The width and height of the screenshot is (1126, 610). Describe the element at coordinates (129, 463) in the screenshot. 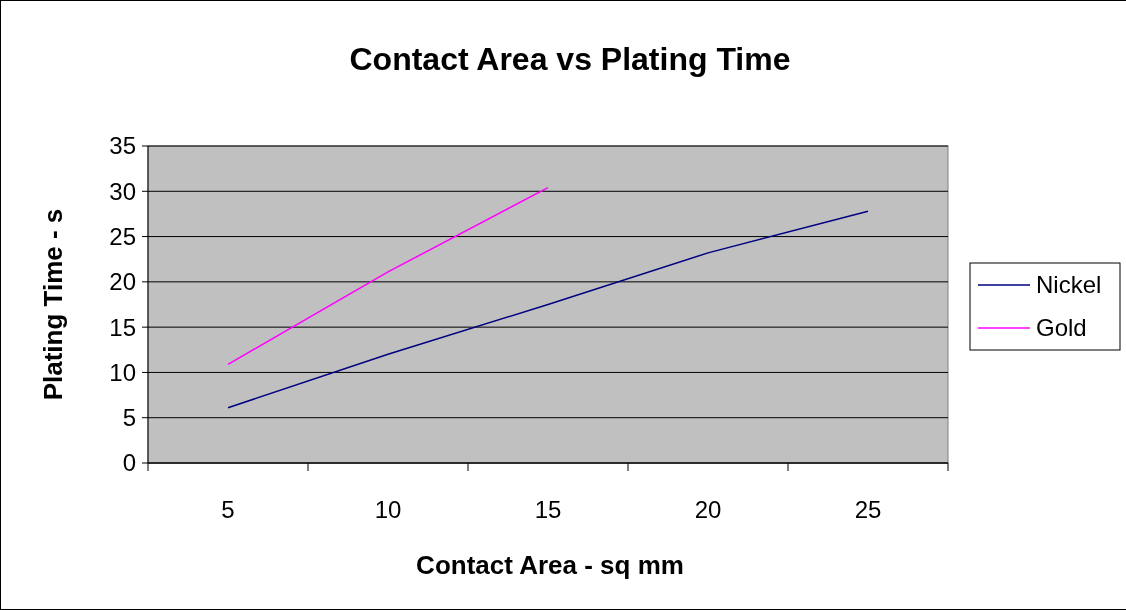

I see `y-tick-label: 0` at that location.